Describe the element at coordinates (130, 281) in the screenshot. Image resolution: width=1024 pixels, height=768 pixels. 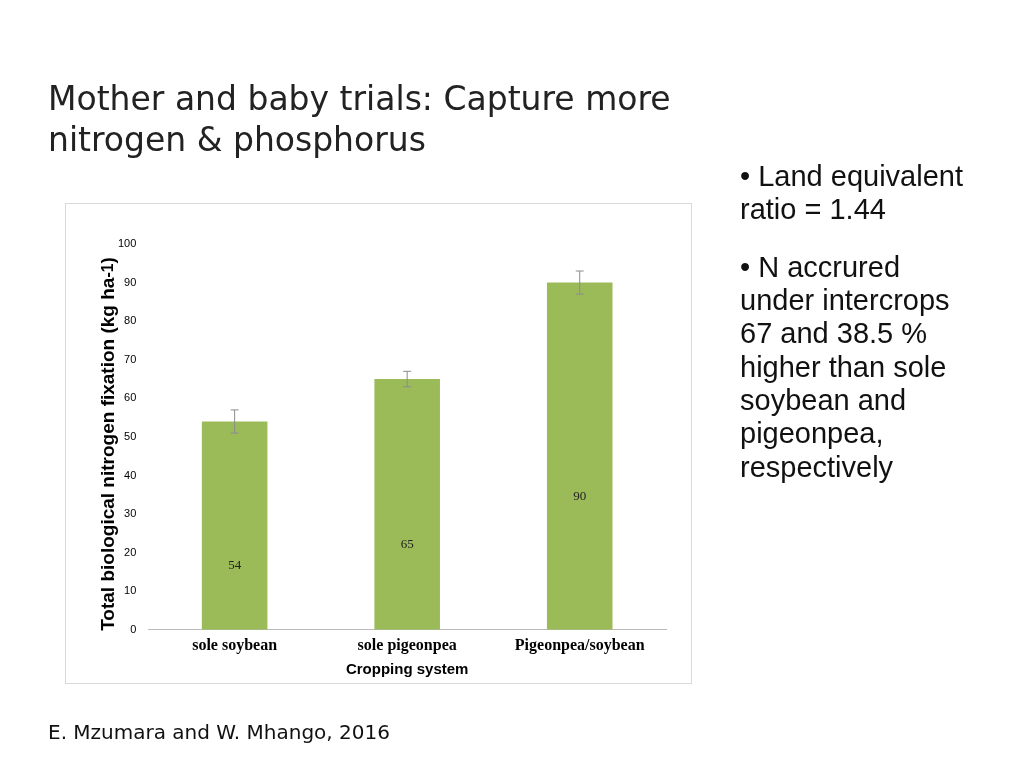
I see `y-tick-label: 90` at that location.